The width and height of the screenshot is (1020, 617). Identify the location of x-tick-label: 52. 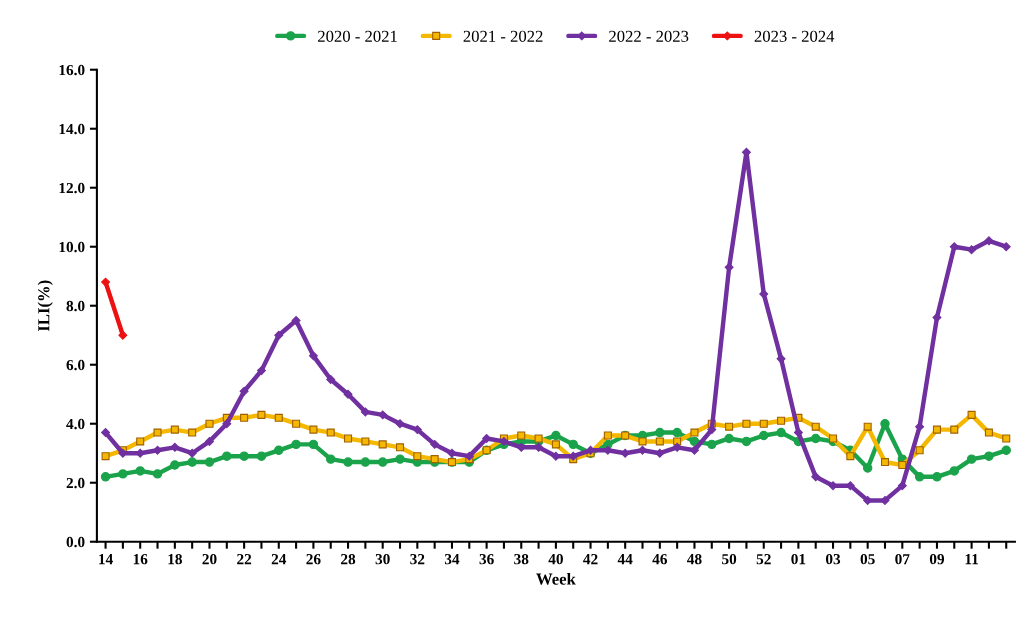
(763, 559).